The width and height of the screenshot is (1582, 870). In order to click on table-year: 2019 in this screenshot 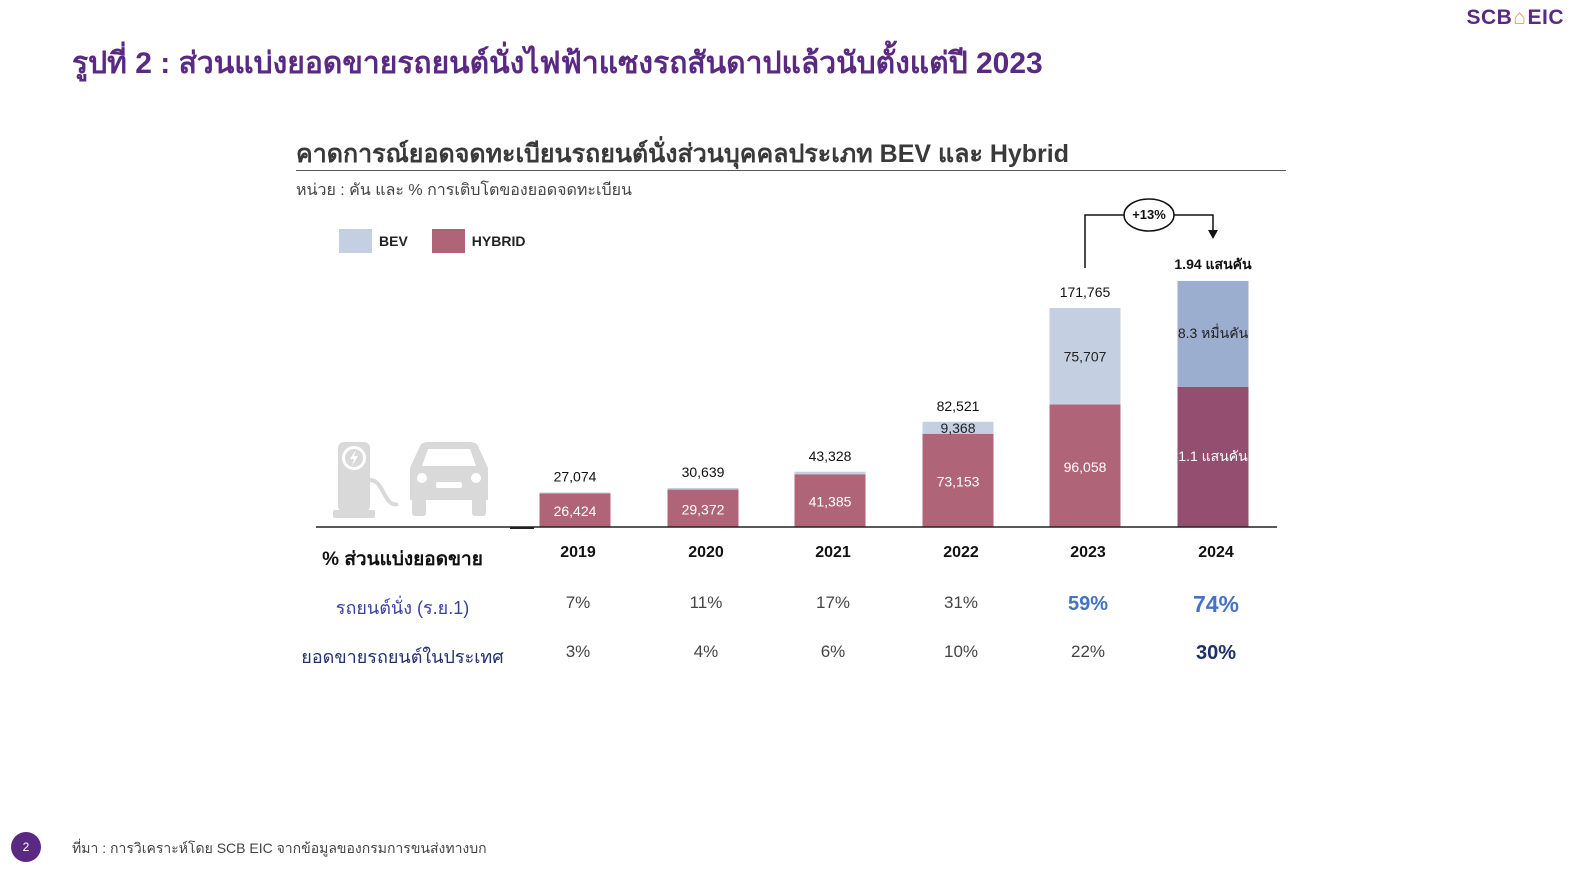, I will do `click(578, 552)`.